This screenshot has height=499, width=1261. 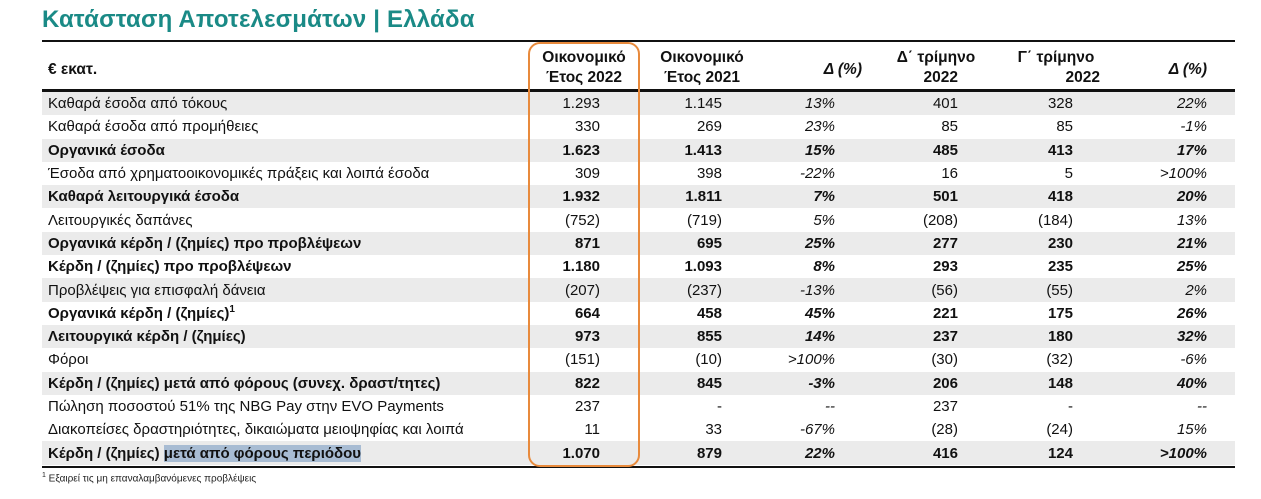 What do you see at coordinates (106, 150) in the screenshot?
I see `row-label-text: Οργανικά έσοδα` at bounding box center [106, 150].